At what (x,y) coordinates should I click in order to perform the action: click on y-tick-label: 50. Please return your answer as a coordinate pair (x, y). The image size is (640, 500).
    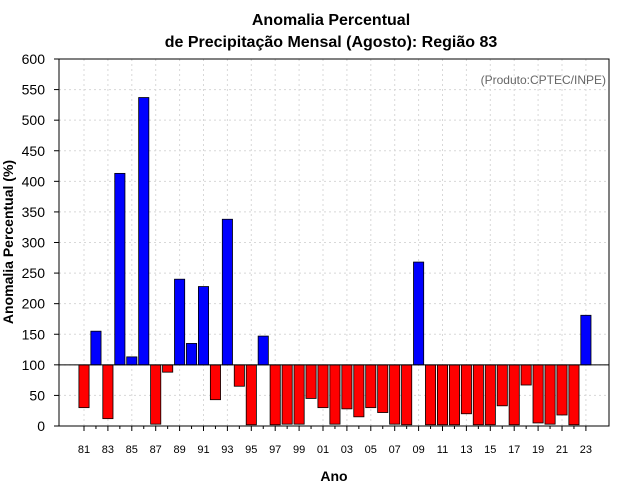
    Looking at the image, I should click on (37, 395).